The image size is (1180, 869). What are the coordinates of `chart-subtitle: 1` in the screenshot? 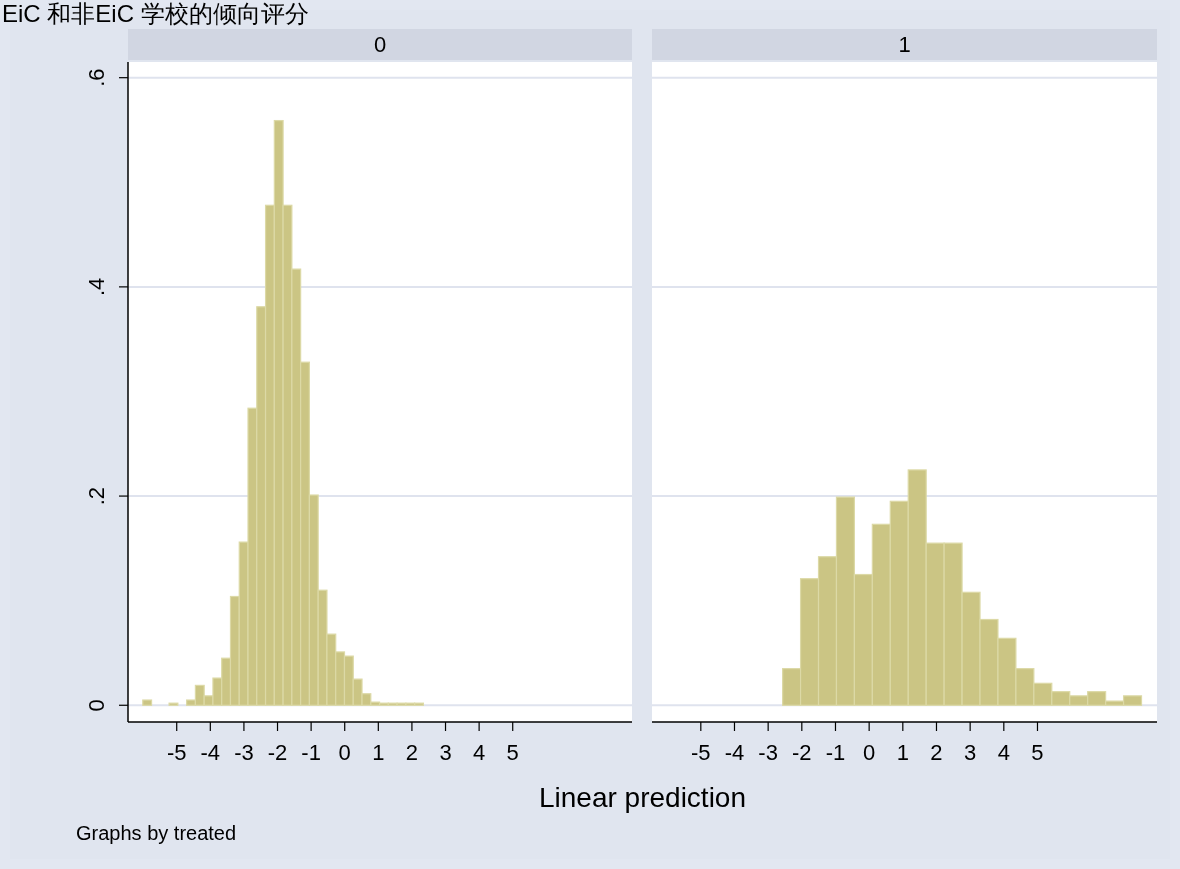 It's located at (904, 44).